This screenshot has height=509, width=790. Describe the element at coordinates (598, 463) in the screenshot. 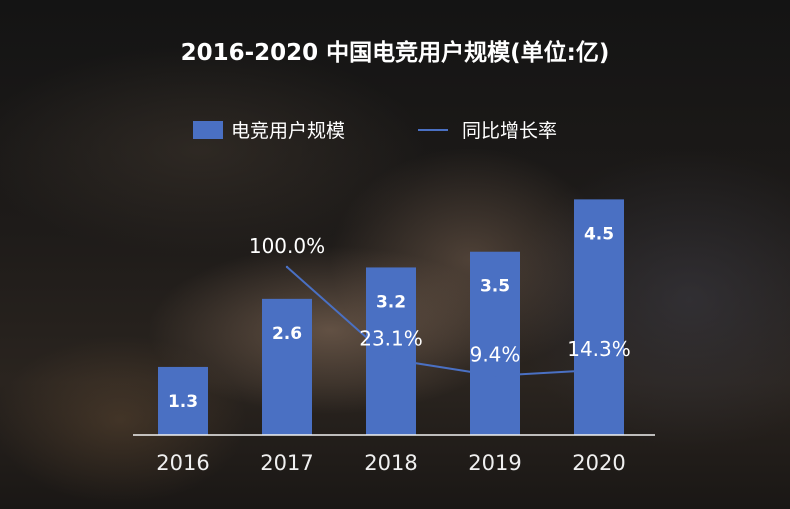

I see `x-tick-label: 2020` at that location.